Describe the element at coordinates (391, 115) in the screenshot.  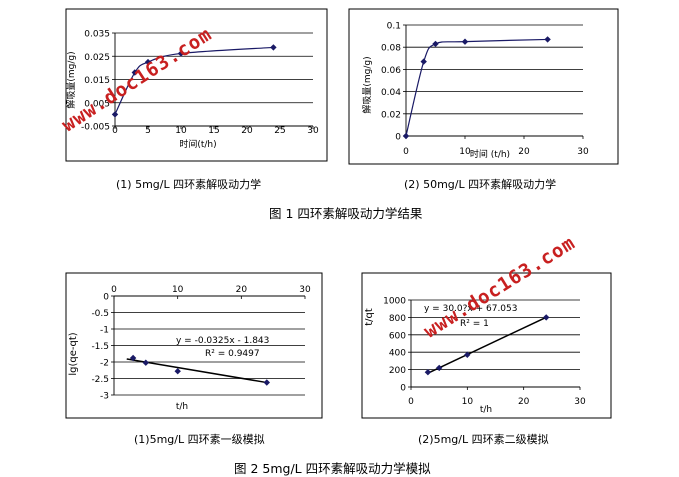
I see `y-tick-label: 0.02` at that location.